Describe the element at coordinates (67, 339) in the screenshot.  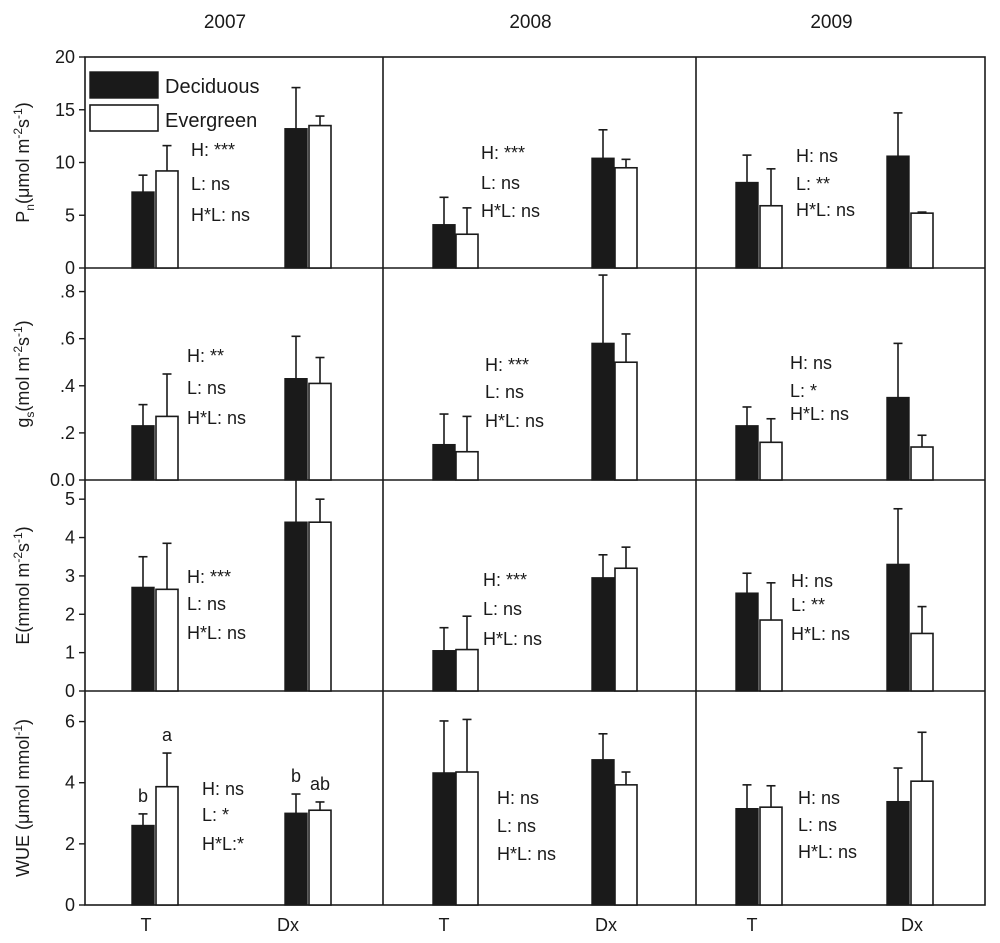
I see `y-tick-label: .6` at that location.